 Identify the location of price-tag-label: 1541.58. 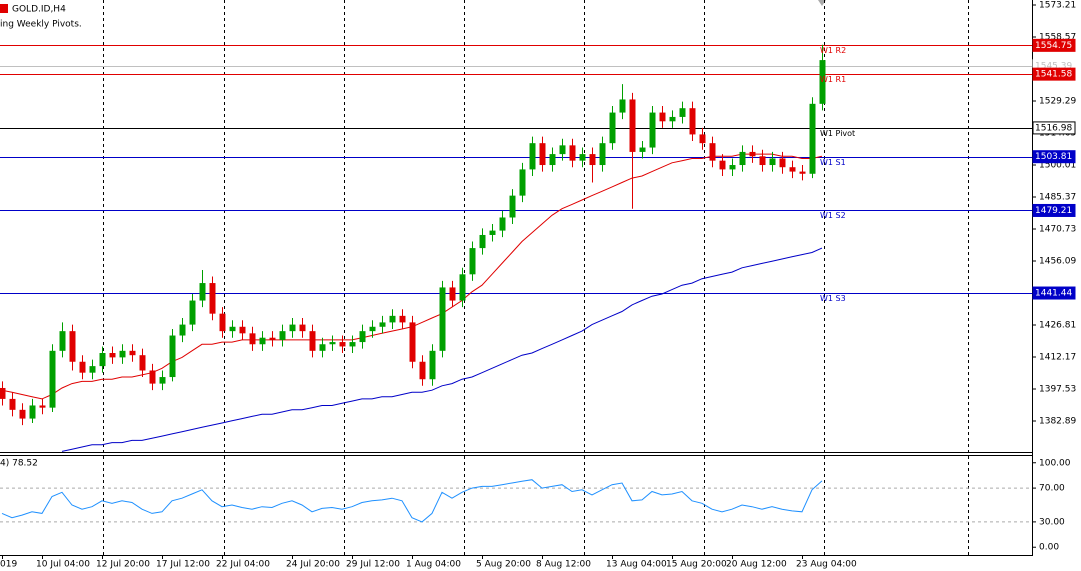
(1053, 75).